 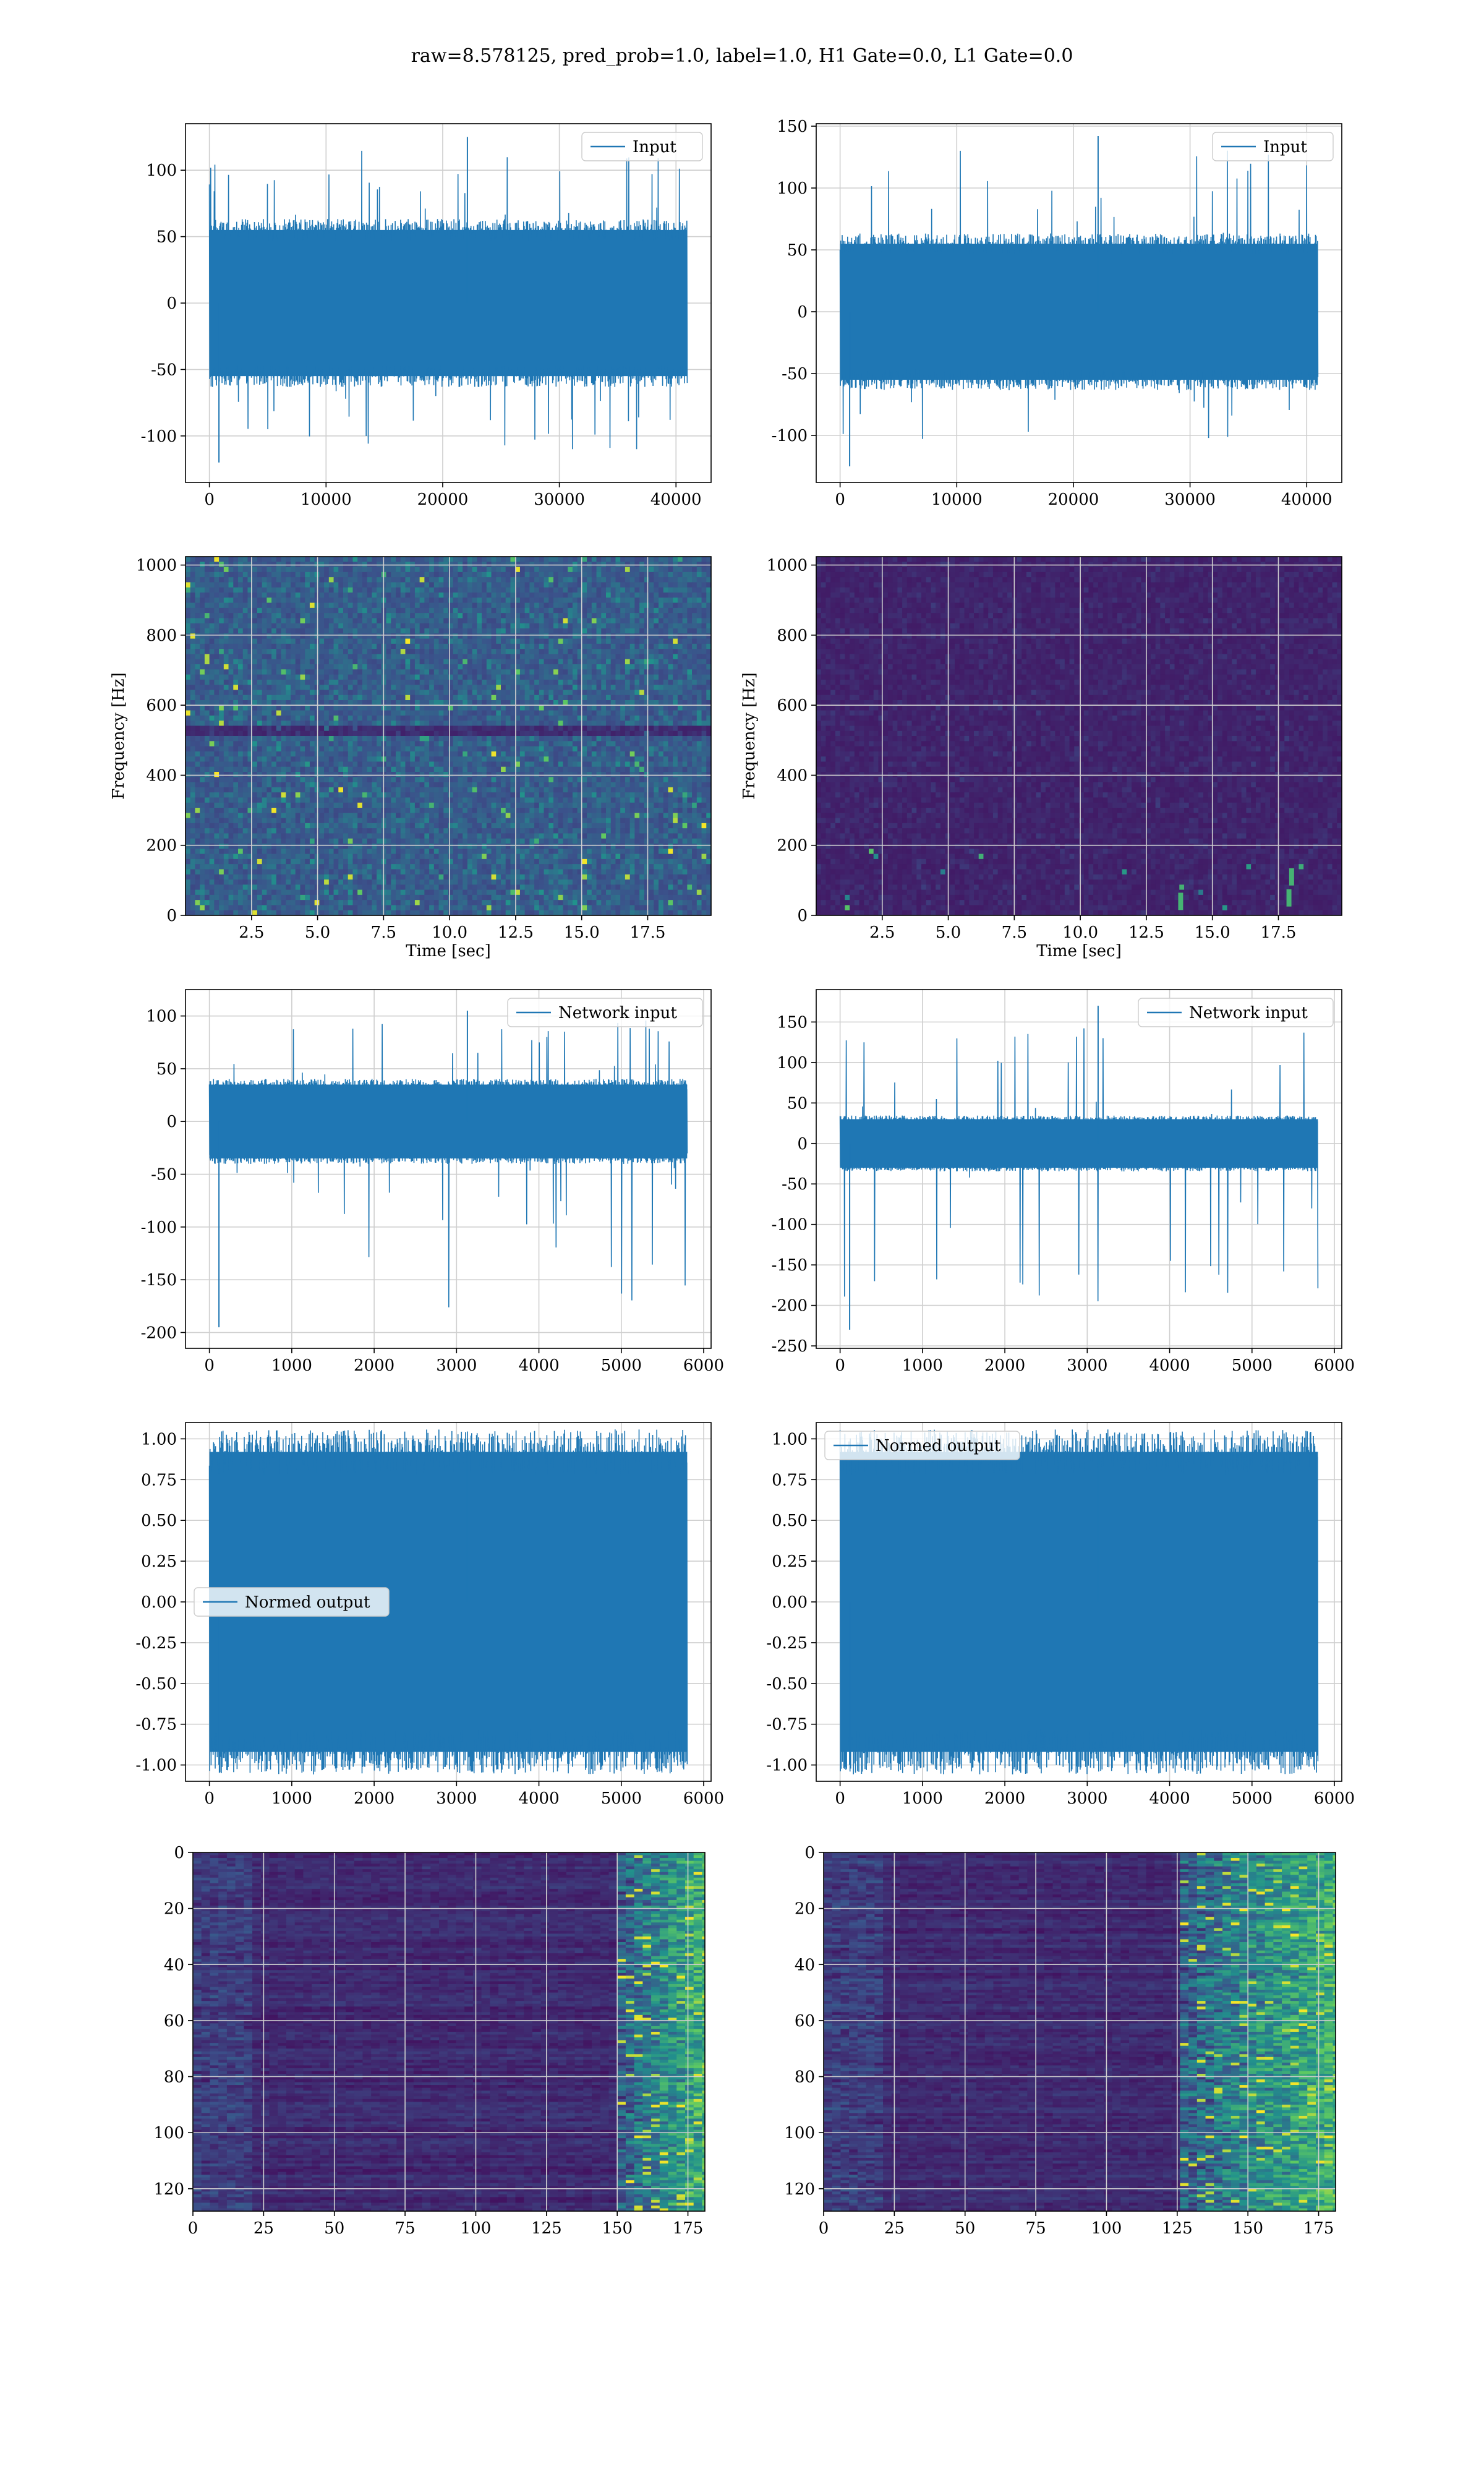 What do you see at coordinates (617, 1013) in the screenshot?
I see `legend-label: Network input` at bounding box center [617, 1013].